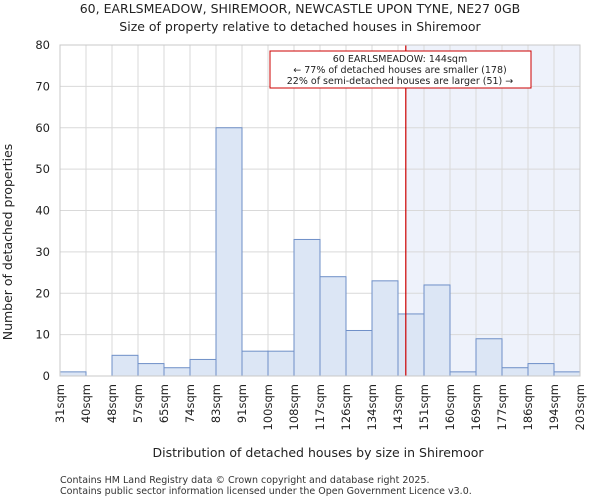  Describe the element at coordinates (463, 374) in the screenshot. I see `bar-160sqm` at that location.